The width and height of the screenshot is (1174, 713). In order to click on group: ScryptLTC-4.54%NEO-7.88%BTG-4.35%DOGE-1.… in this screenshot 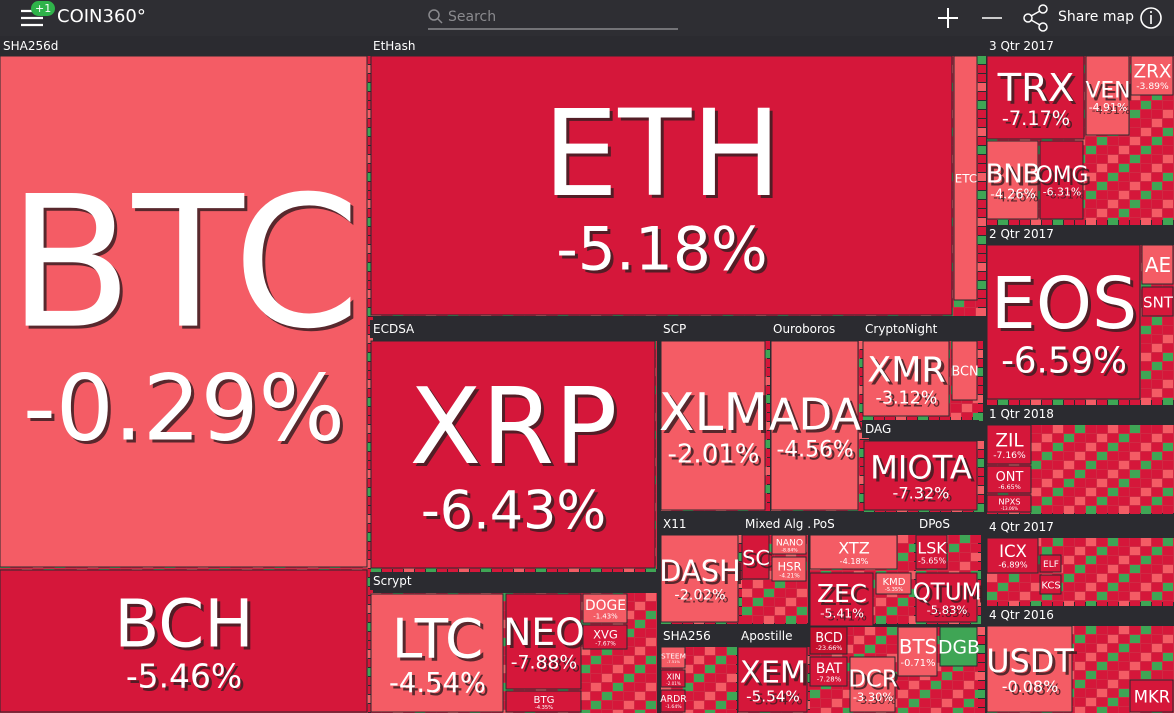, I will do `click(514, 642)`.